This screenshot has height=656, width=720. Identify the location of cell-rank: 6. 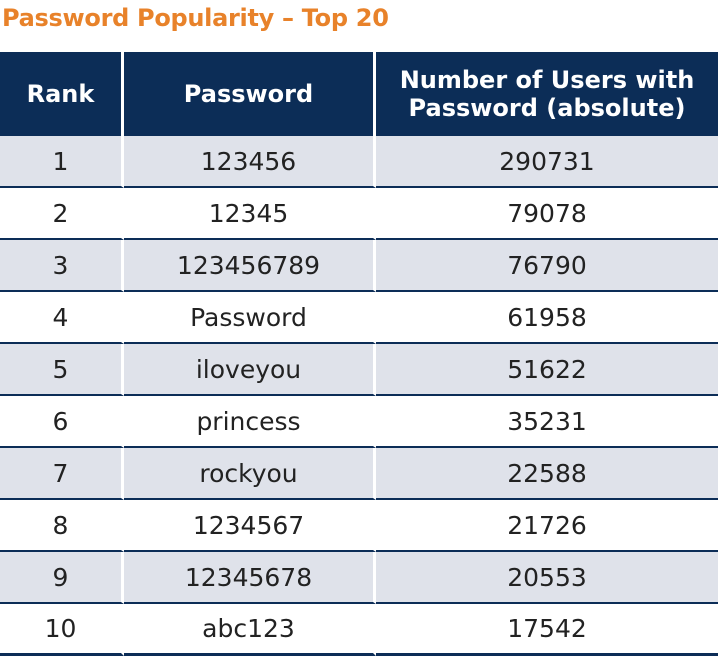
(62, 422).